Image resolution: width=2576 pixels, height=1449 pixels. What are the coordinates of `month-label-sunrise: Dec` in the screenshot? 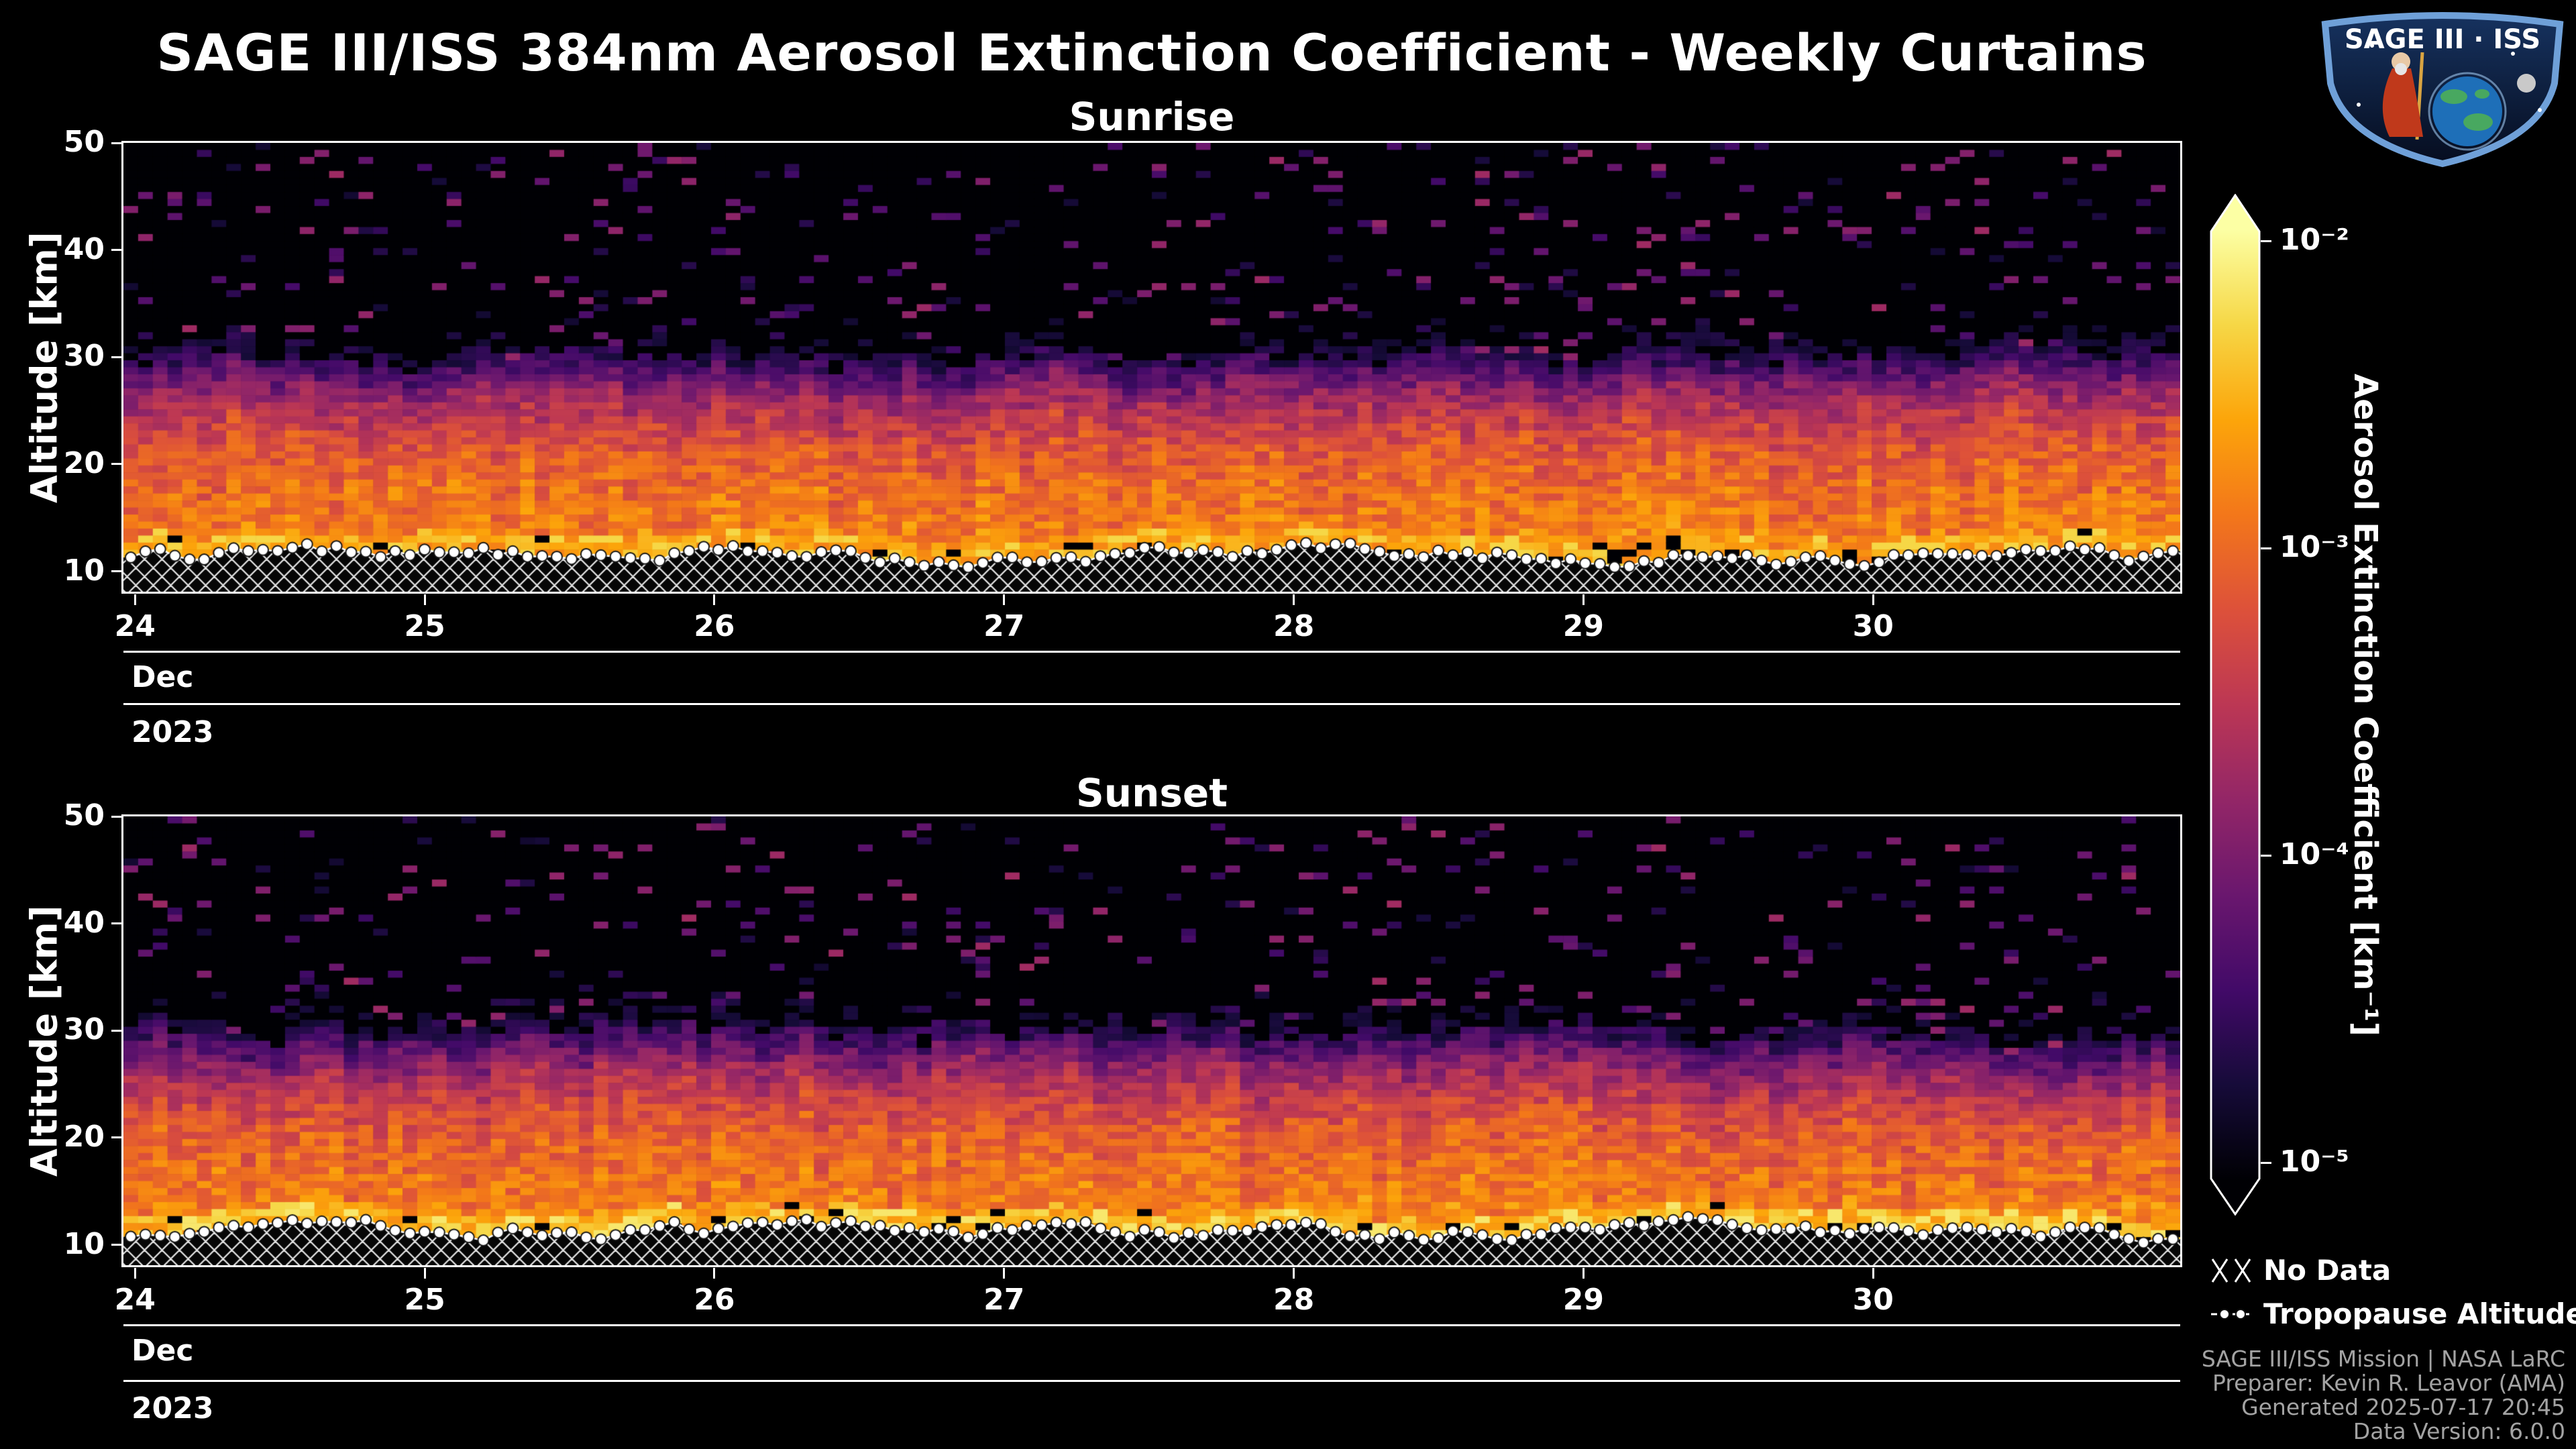 It's located at (162, 677).